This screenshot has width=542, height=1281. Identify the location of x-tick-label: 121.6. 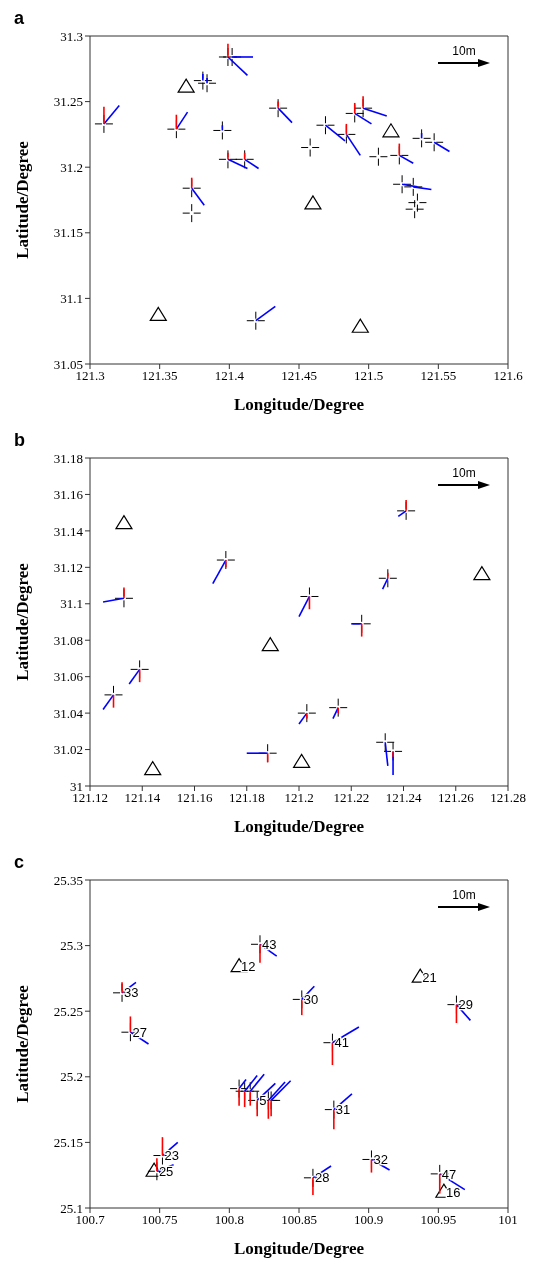
(508, 376).